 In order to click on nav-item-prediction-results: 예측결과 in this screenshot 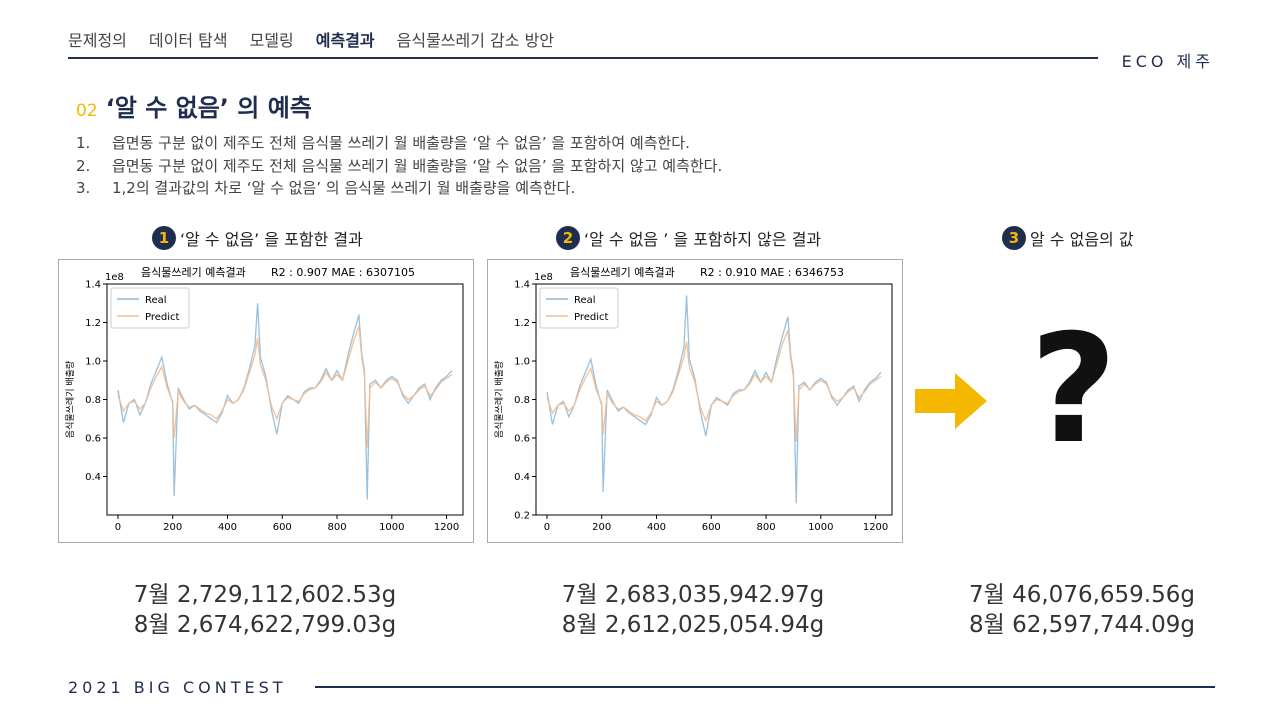, I will do `click(345, 40)`.